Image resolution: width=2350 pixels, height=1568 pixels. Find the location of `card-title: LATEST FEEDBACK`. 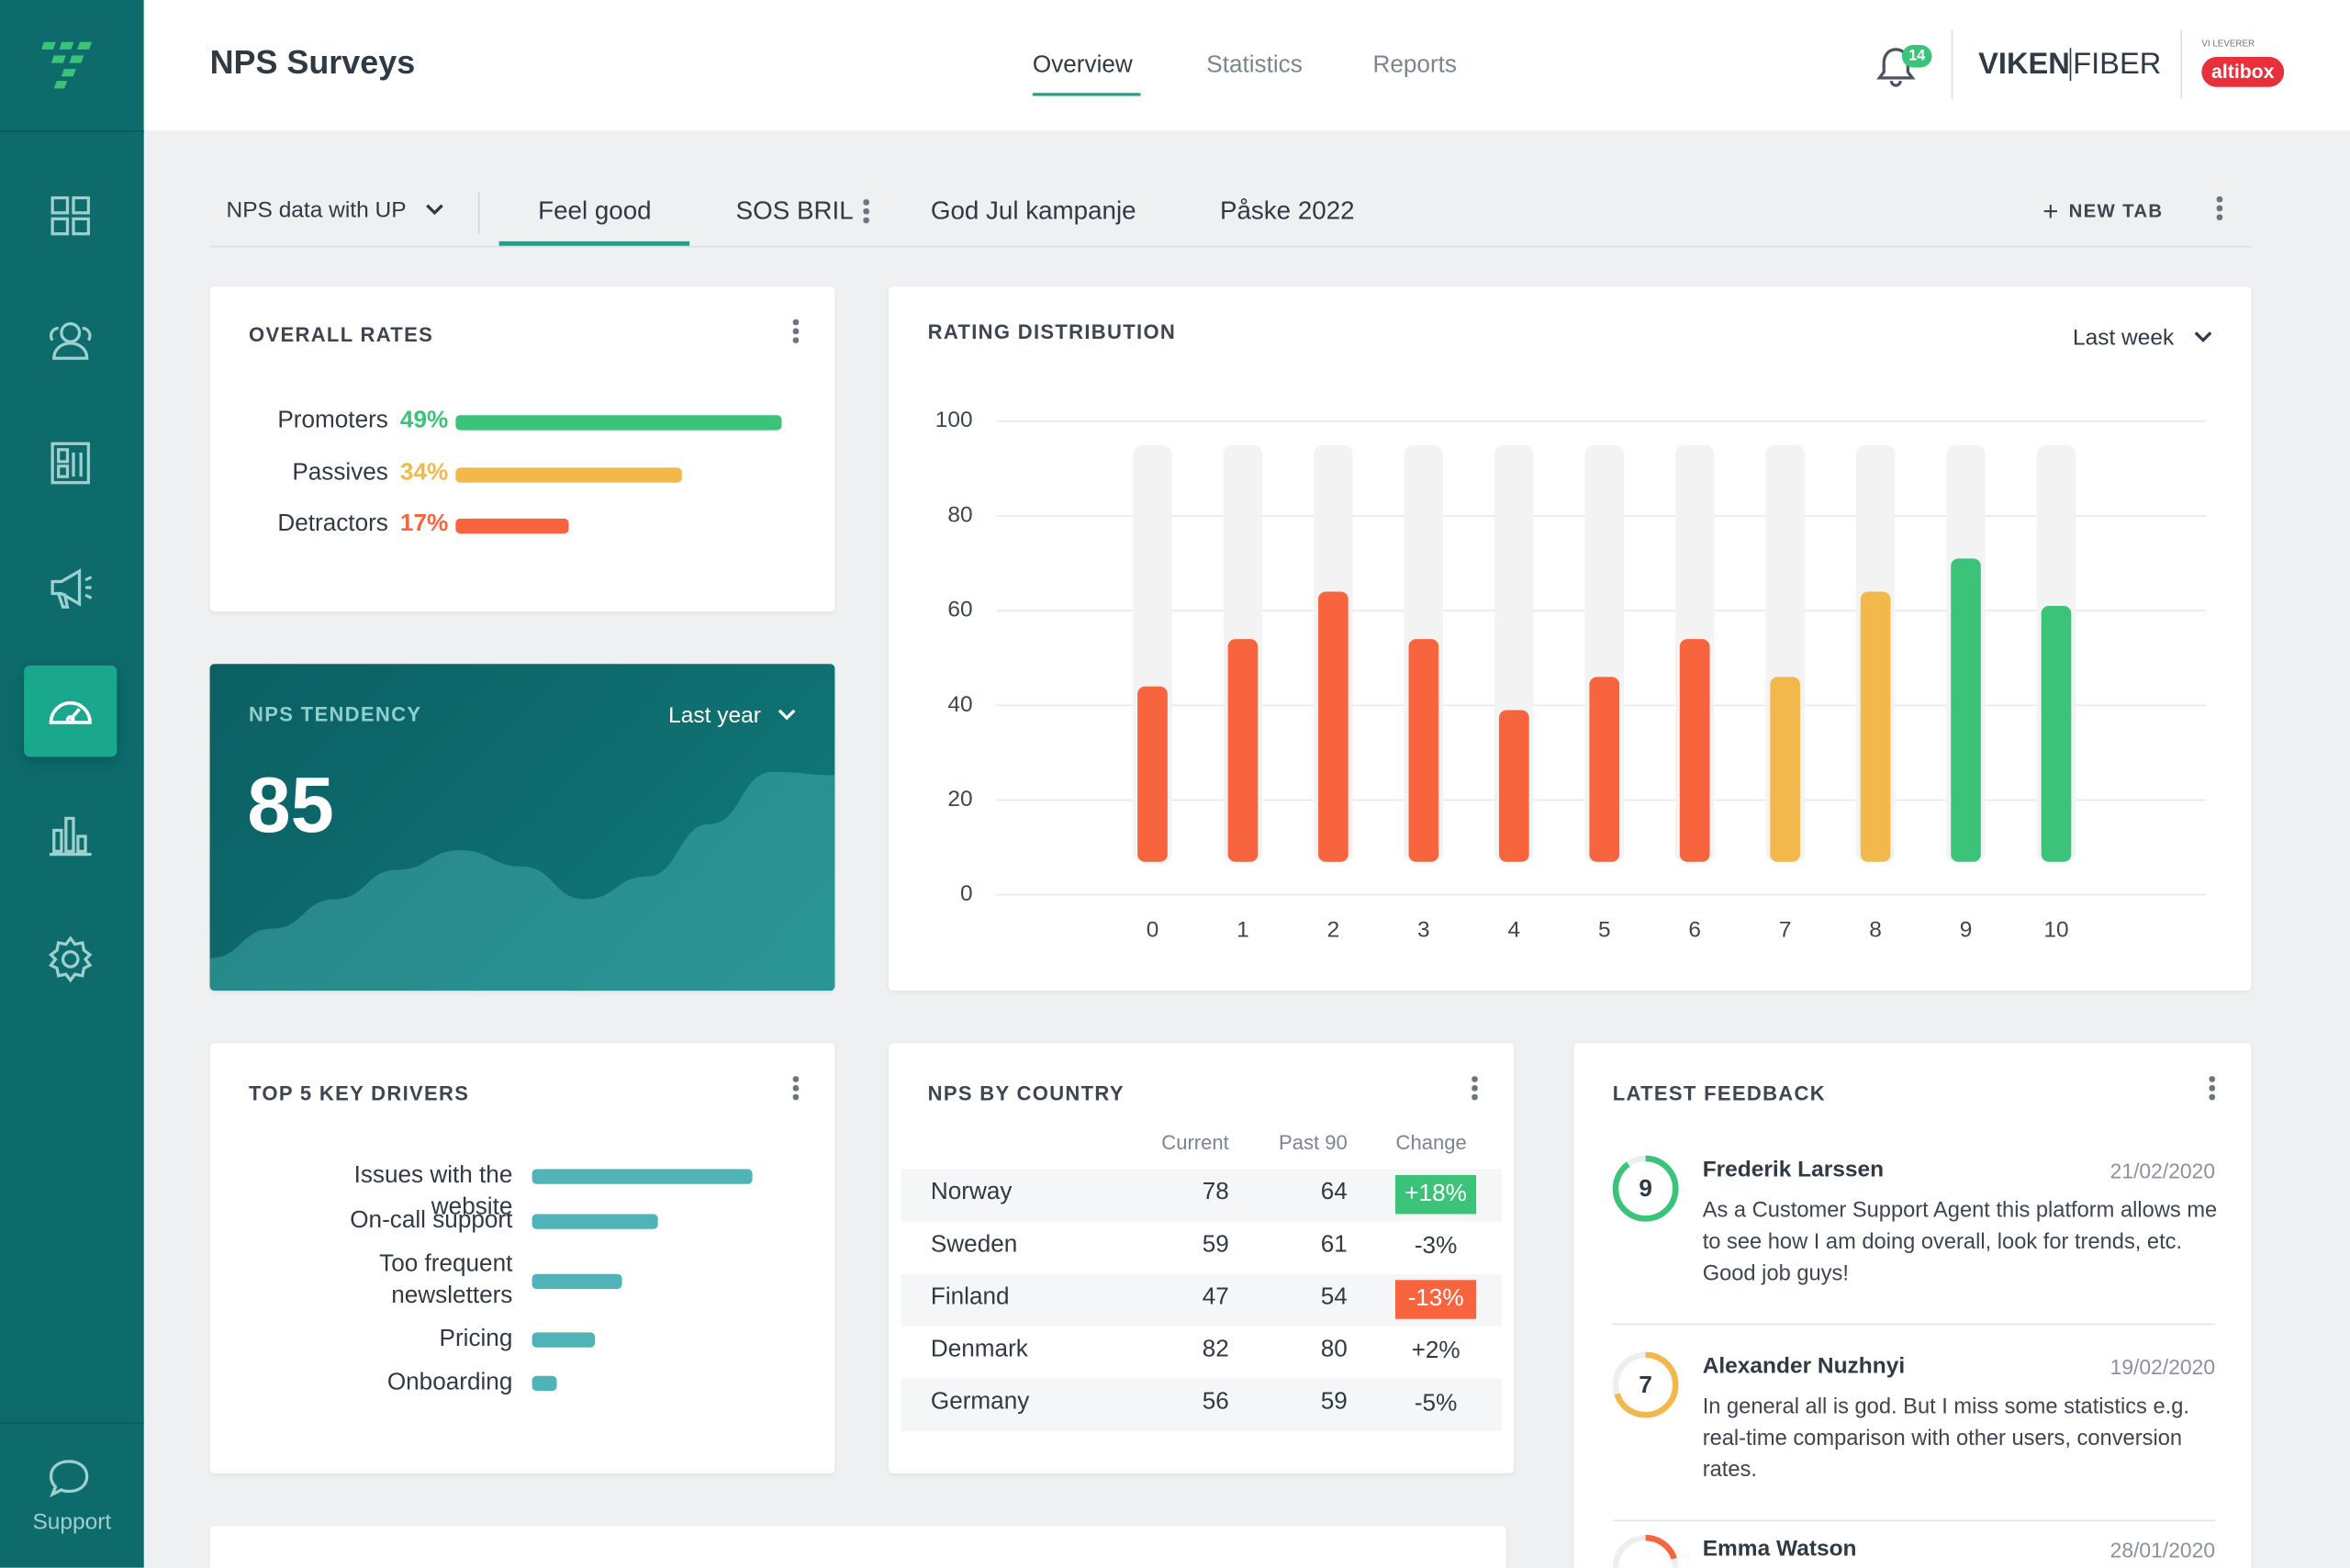

card-title: LATEST FEEDBACK is located at coordinates (1719, 1093).